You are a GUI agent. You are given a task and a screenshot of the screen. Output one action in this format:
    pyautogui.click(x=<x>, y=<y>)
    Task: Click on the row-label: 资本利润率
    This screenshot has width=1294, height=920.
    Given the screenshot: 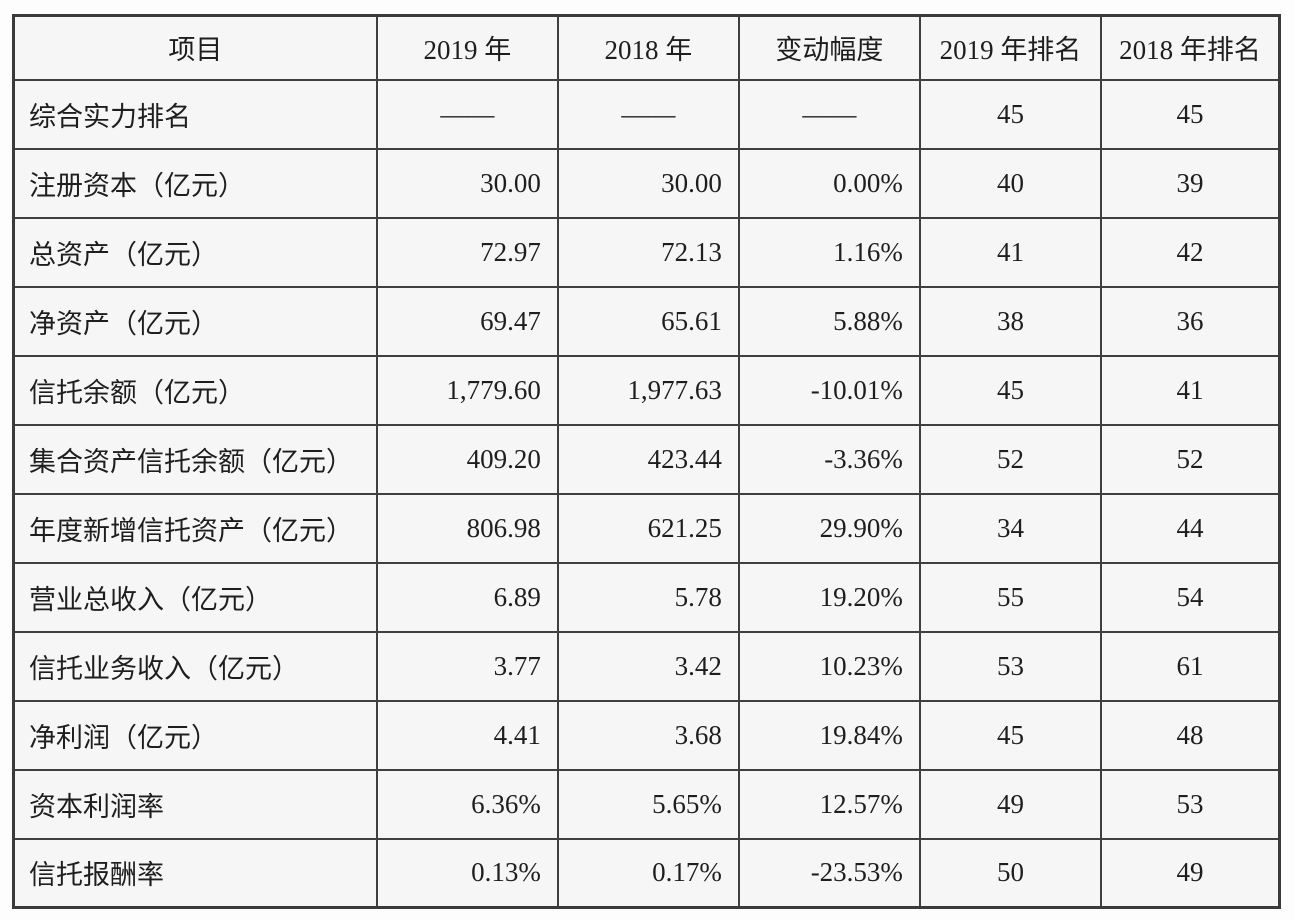 What is the action you would take?
    pyautogui.click(x=195, y=804)
    